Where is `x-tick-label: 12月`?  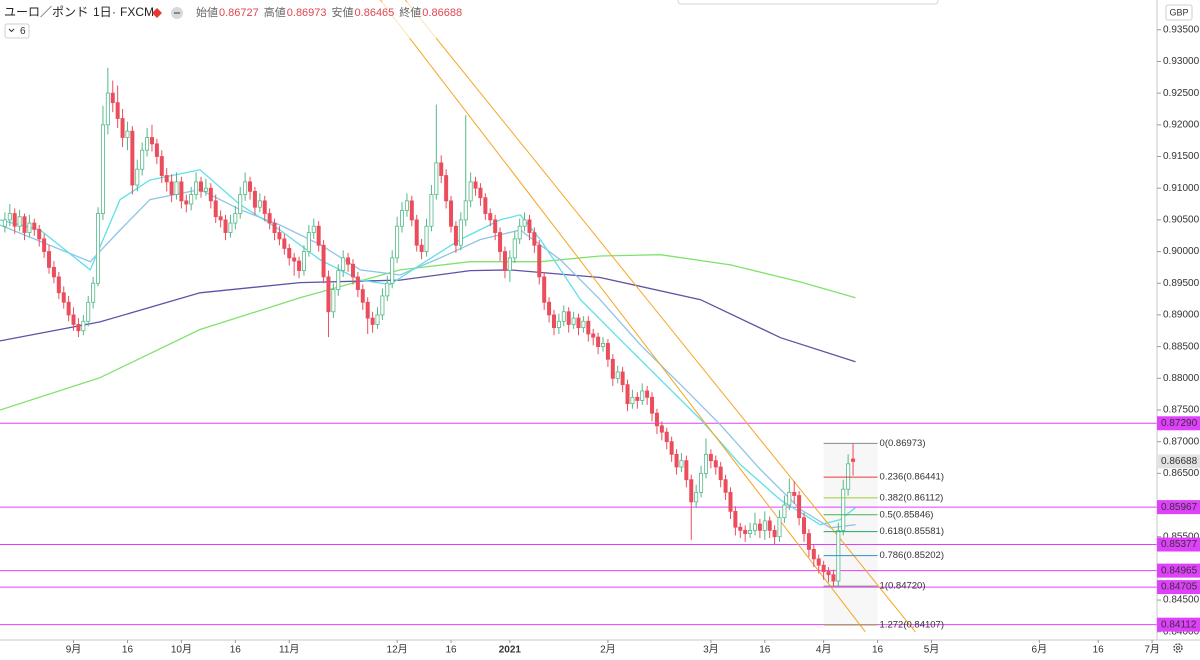
x-tick-label: 12月 is located at coordinates (397, 650).